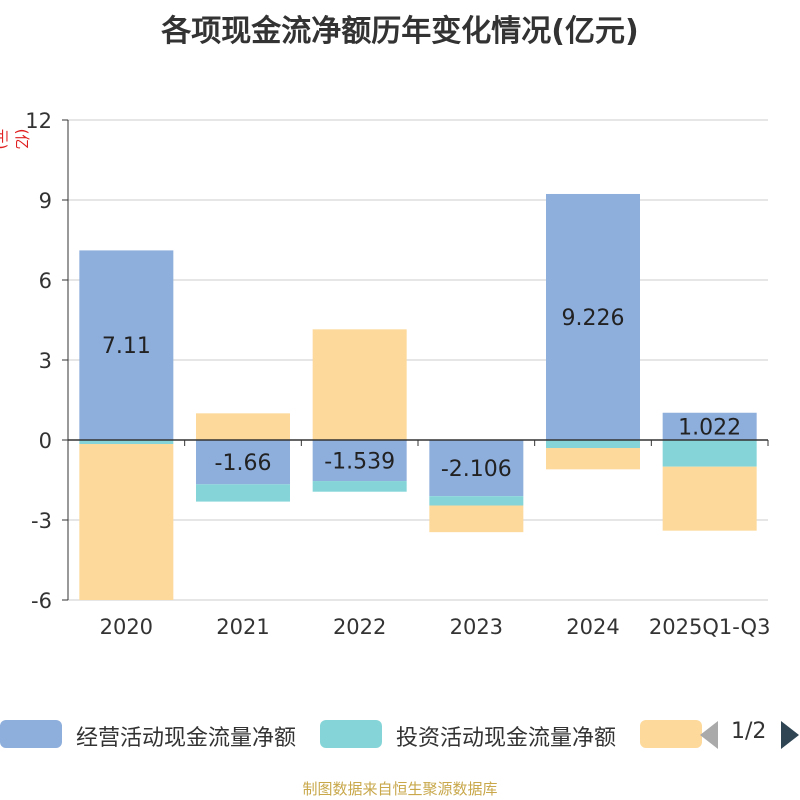  Describe the element at coordinates (31, 734) in the screenshot. I see `legend-swatch-operating` at that location.